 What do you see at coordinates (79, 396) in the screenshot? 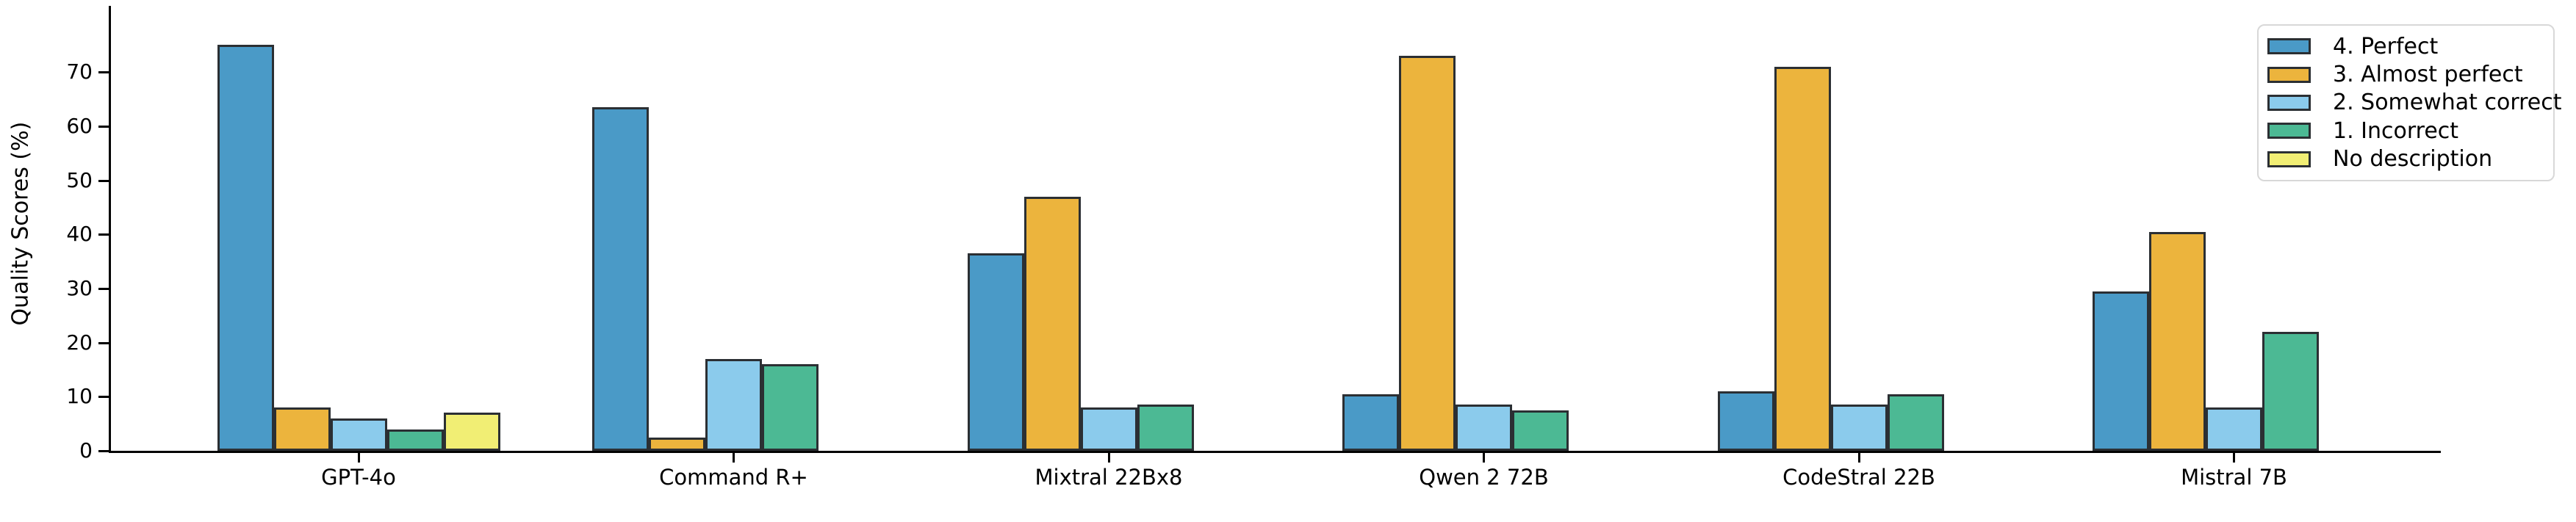
I see `y-tick-label: 10` at bounding box center [79, 396].